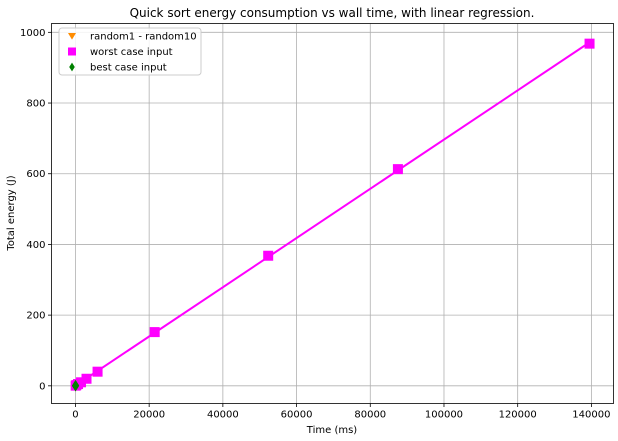 Image resolution: width=618 pixels, height=441 pixels. What do you see at coordinates (297, 415) in the screenshot?
I see `x-tick-label: 60000` at bounding box center [297, 415].